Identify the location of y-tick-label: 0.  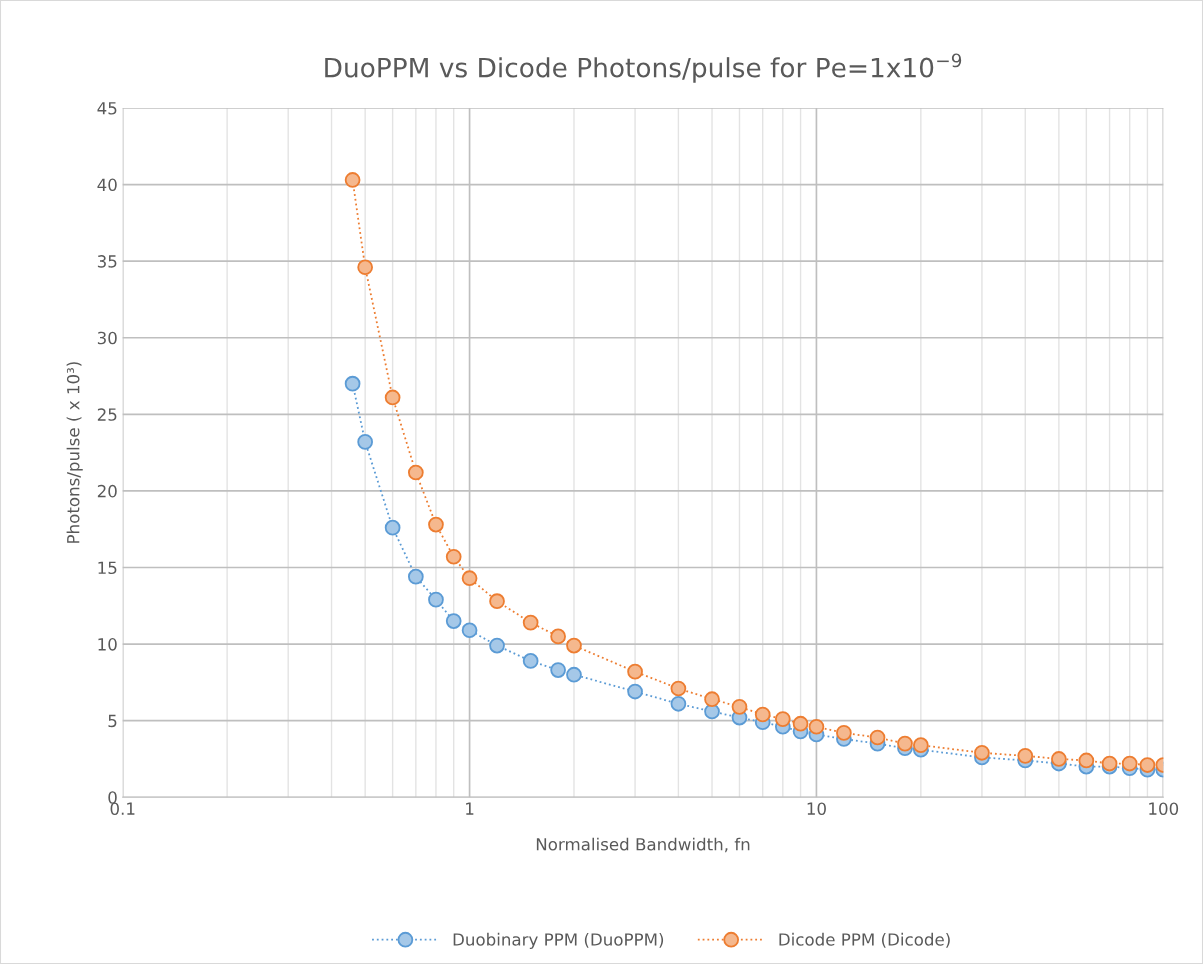
(112, 797).